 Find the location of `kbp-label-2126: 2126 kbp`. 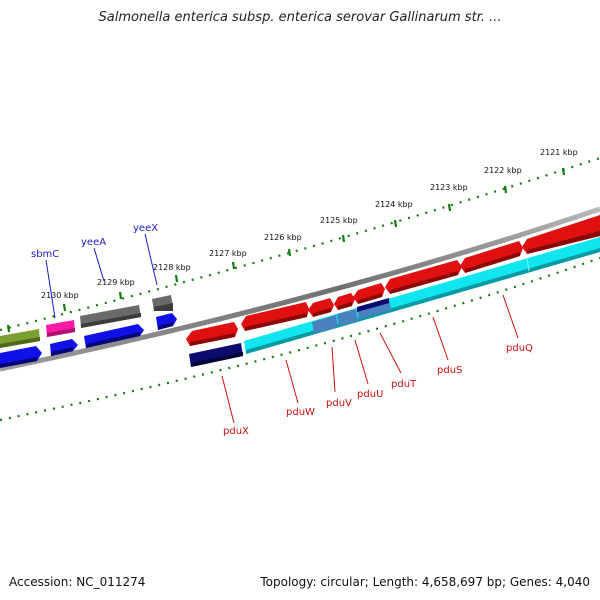

kbp-label-2126: 2126 kbp is located at coordinates (283, 237).